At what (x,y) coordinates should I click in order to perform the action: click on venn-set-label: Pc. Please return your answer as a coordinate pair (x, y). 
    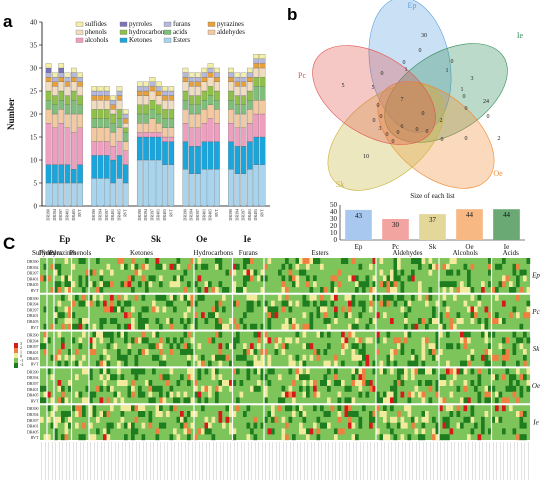
    Looking at the image, I should click on (302, 75).